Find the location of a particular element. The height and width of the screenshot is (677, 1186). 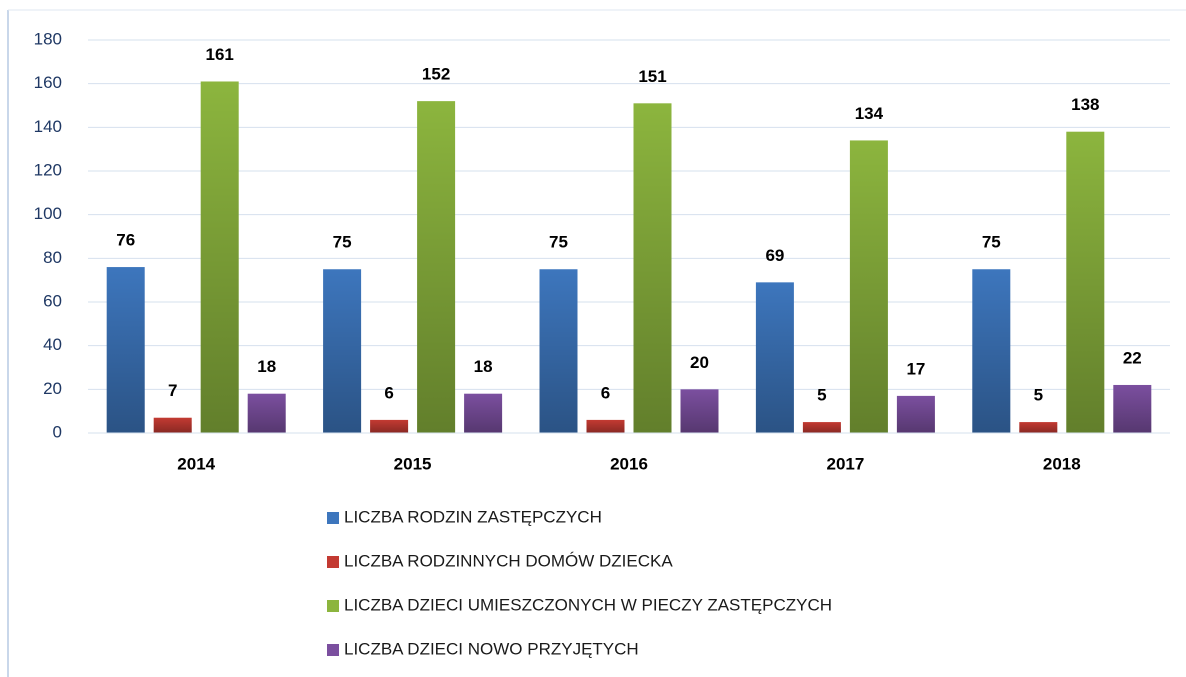

legend-label: LICZBA RODZIN ZASTĘPCZYCH is located at coordinates (473, 516).